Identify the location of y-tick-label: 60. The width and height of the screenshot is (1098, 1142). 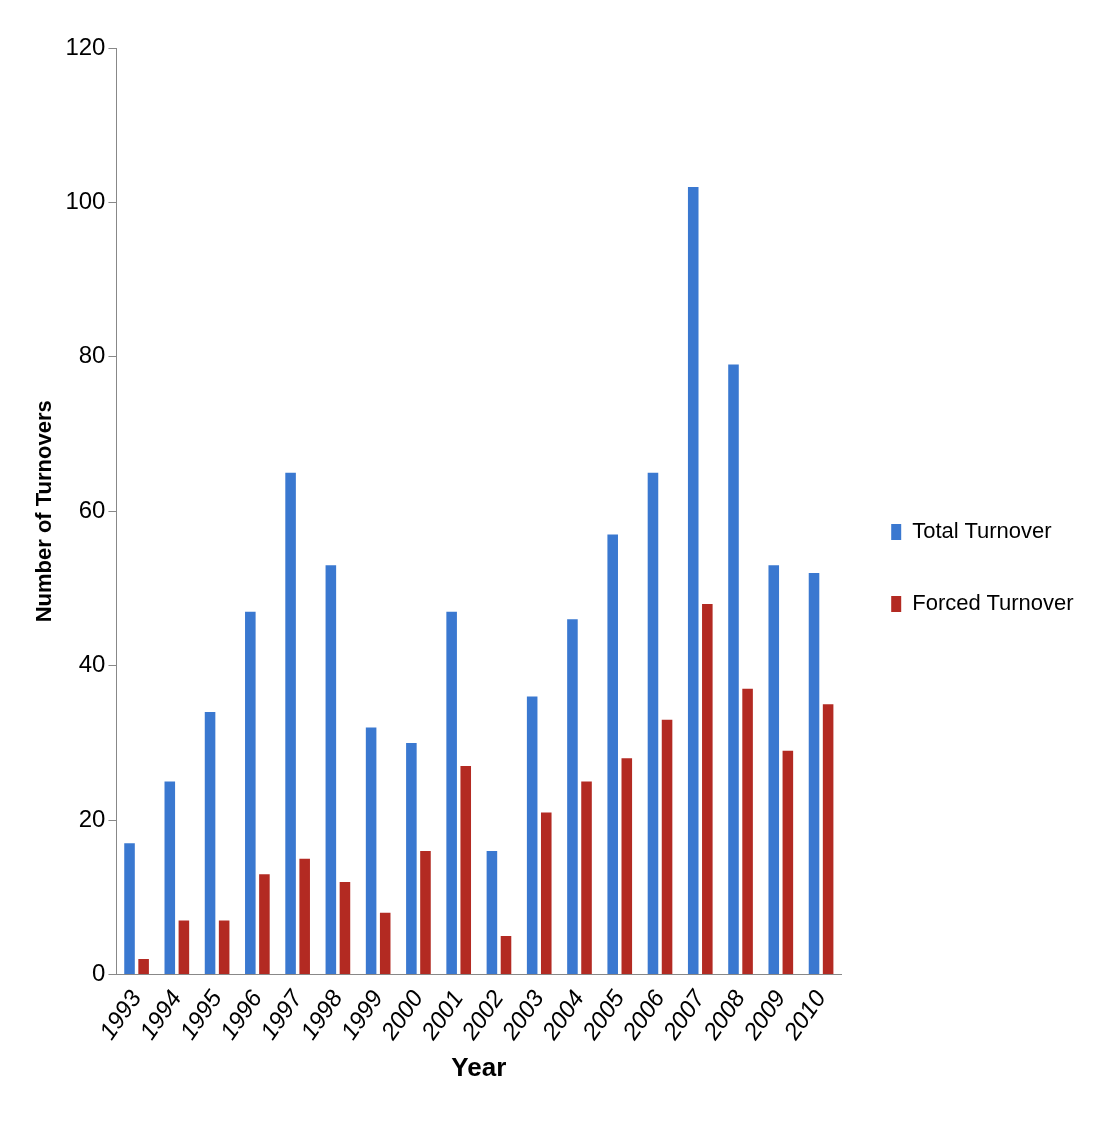
(92, 509).